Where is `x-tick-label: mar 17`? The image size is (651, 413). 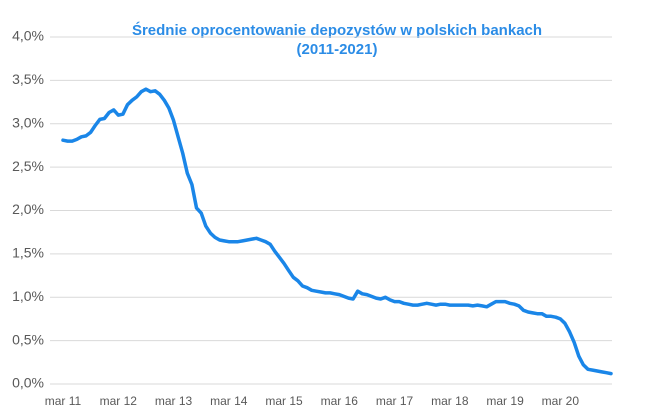
x-tick-label: mar 17 is located at coordinates (395, 401).